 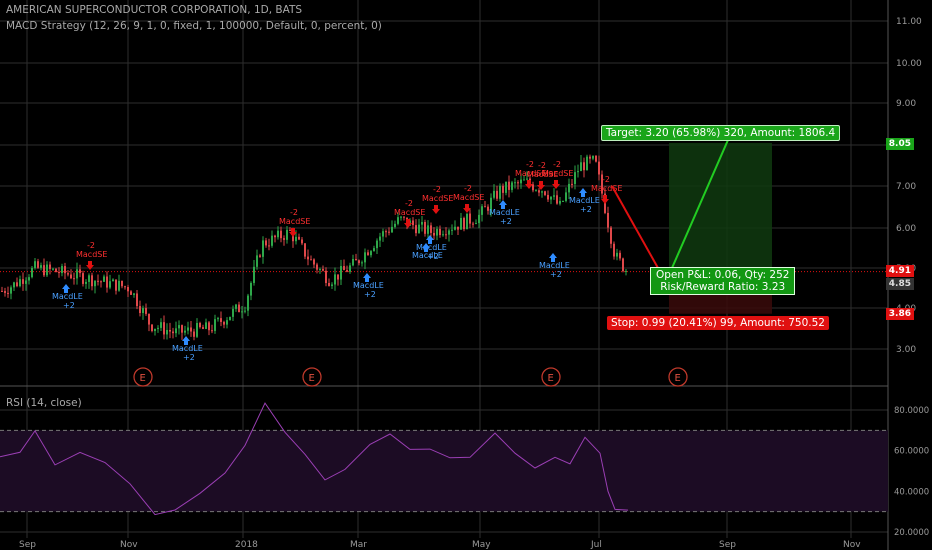 What do you see at coordinates (899, 271) in the screenshot?
I see `price-tag-last: 4.91` at bounding box center [899, 271].